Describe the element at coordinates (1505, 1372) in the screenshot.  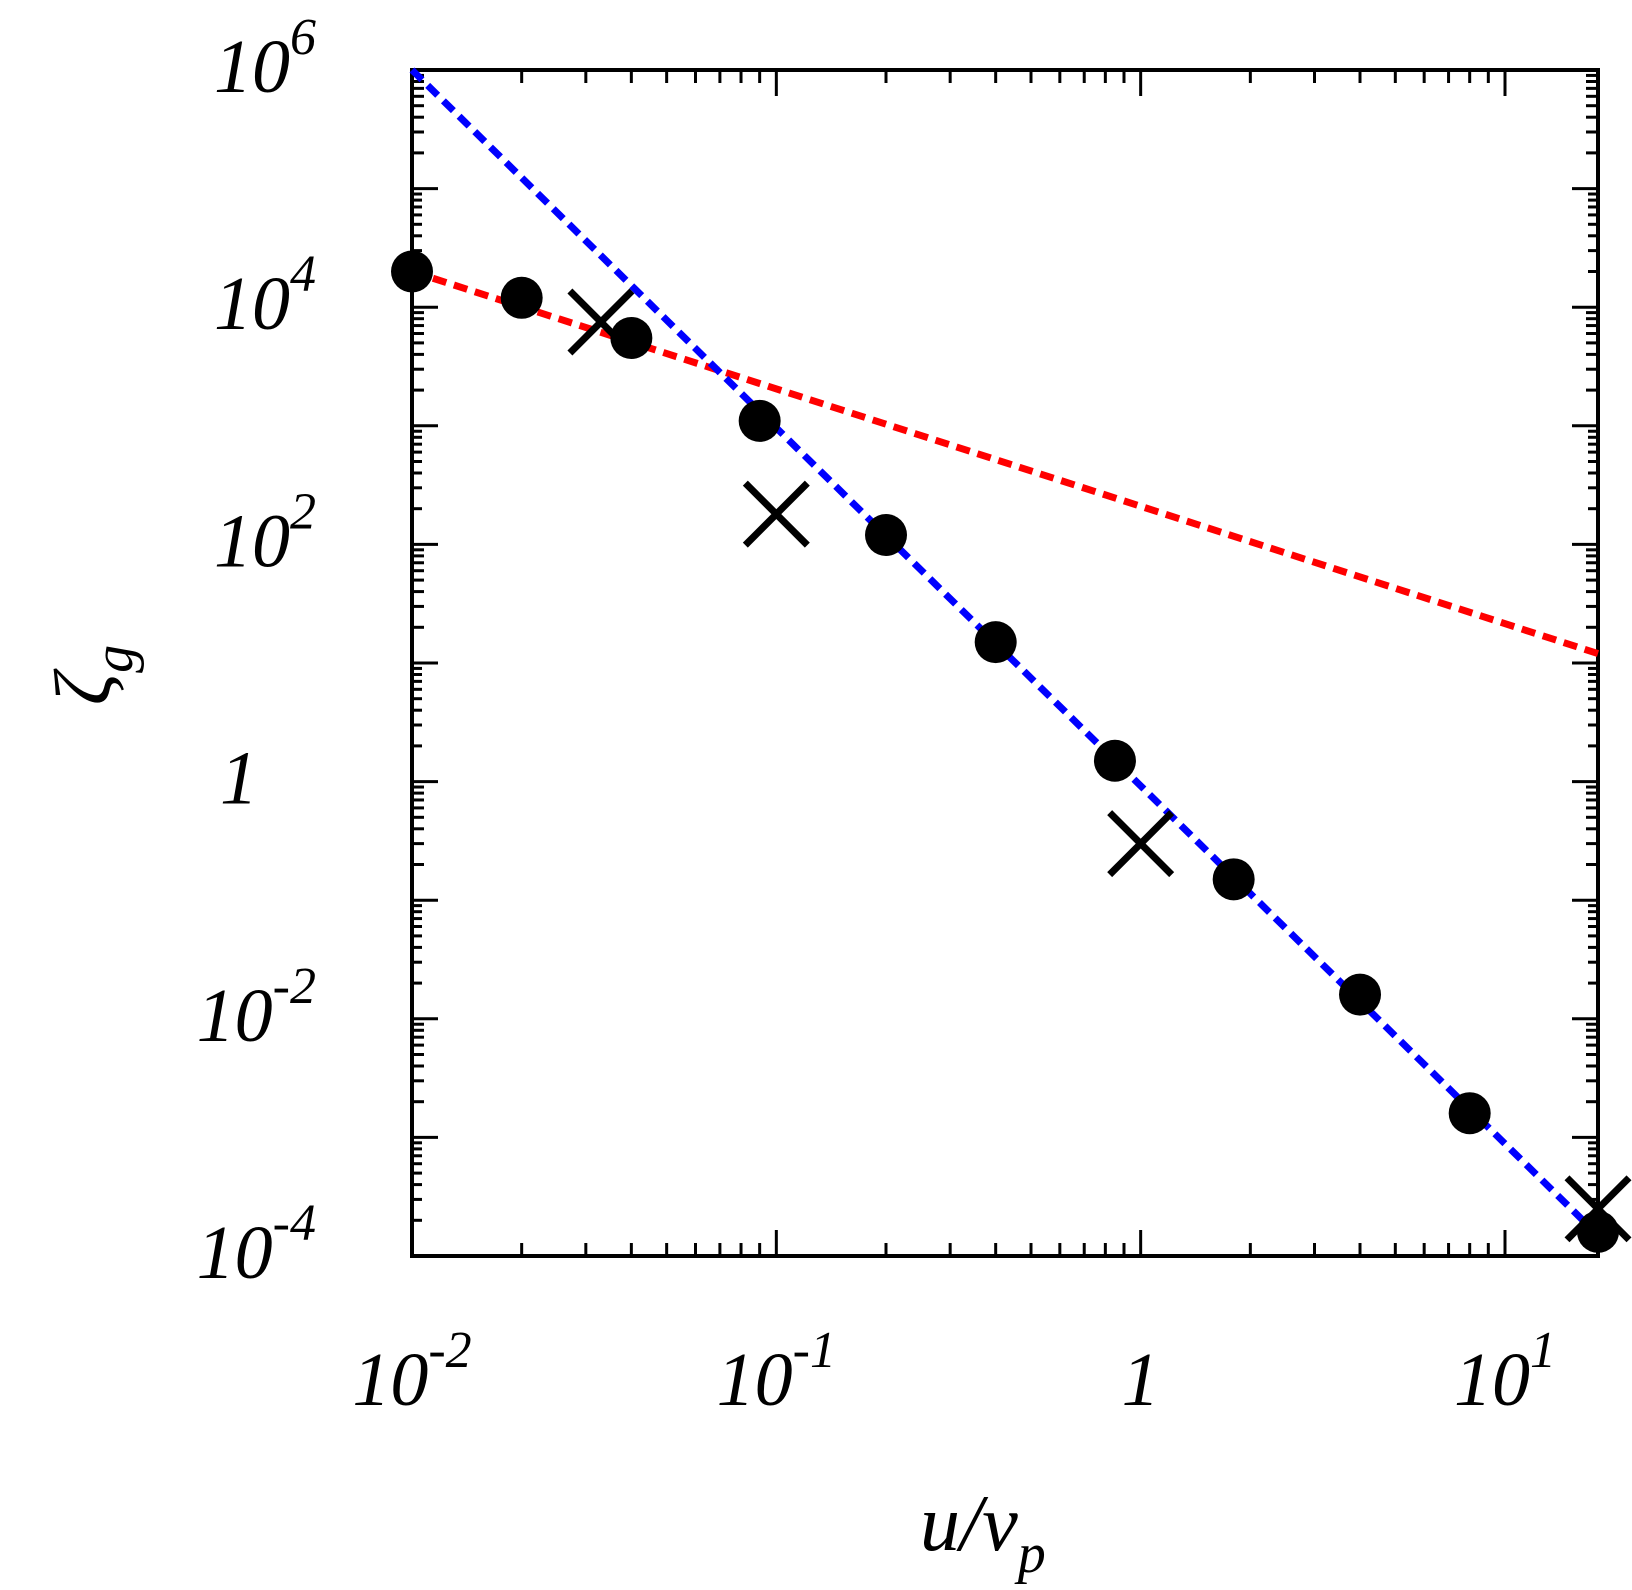
I see `x-tick-label: 10¹` at that location.